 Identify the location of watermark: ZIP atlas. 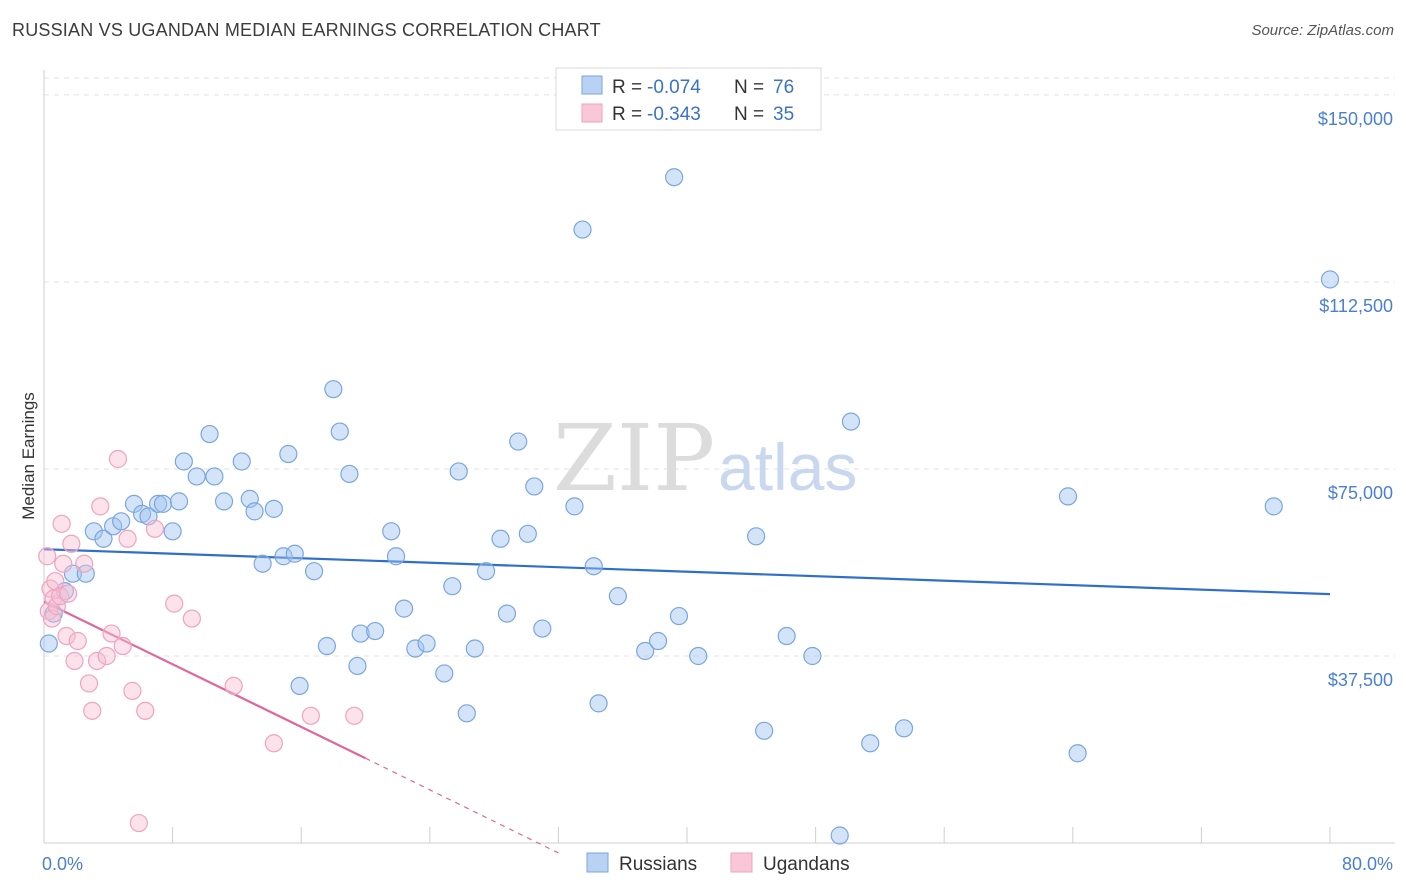
(705, 458).